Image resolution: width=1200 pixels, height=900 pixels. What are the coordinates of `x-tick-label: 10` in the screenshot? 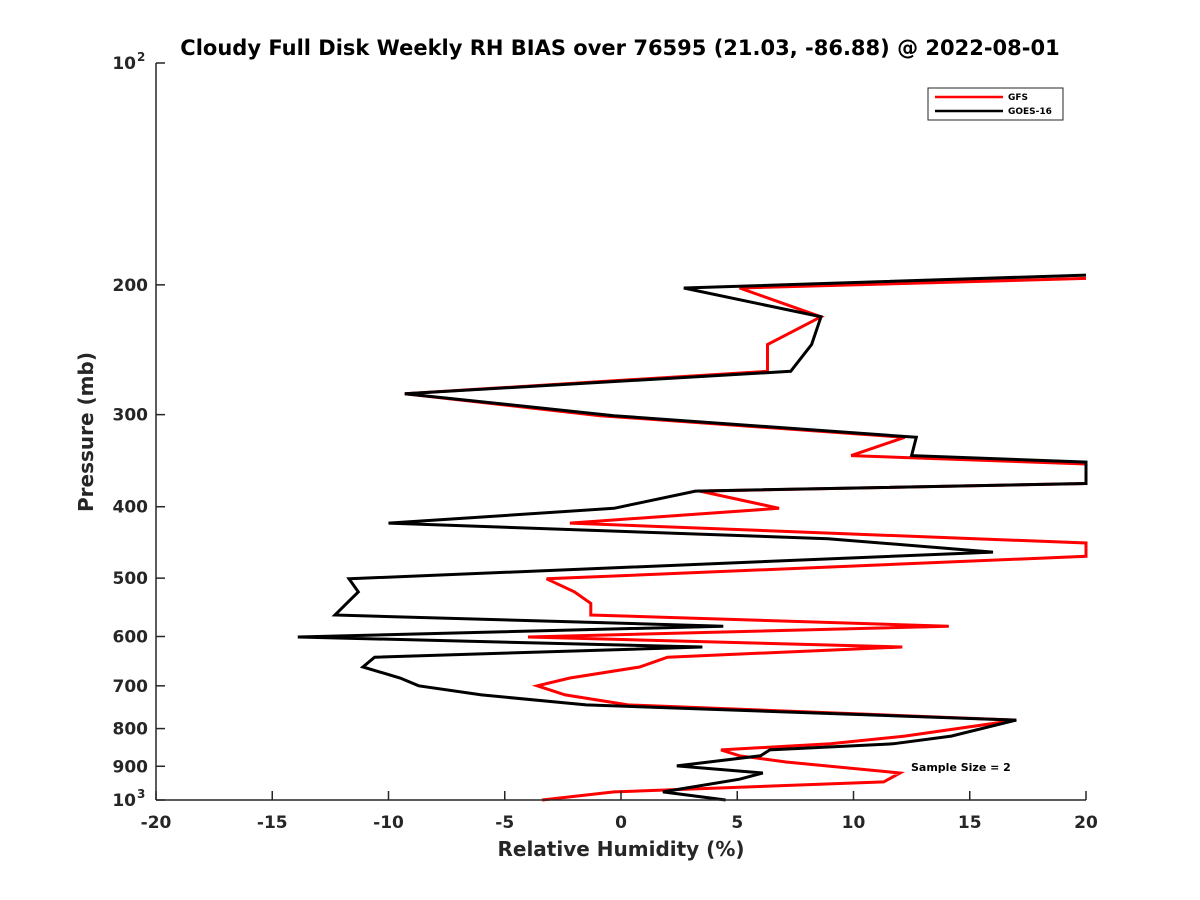 It's located at (854, 823).